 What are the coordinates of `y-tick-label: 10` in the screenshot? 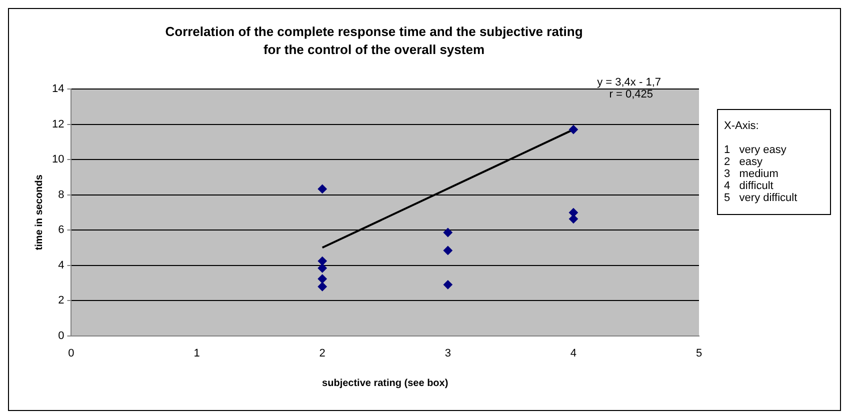 It's located at (58, 160).